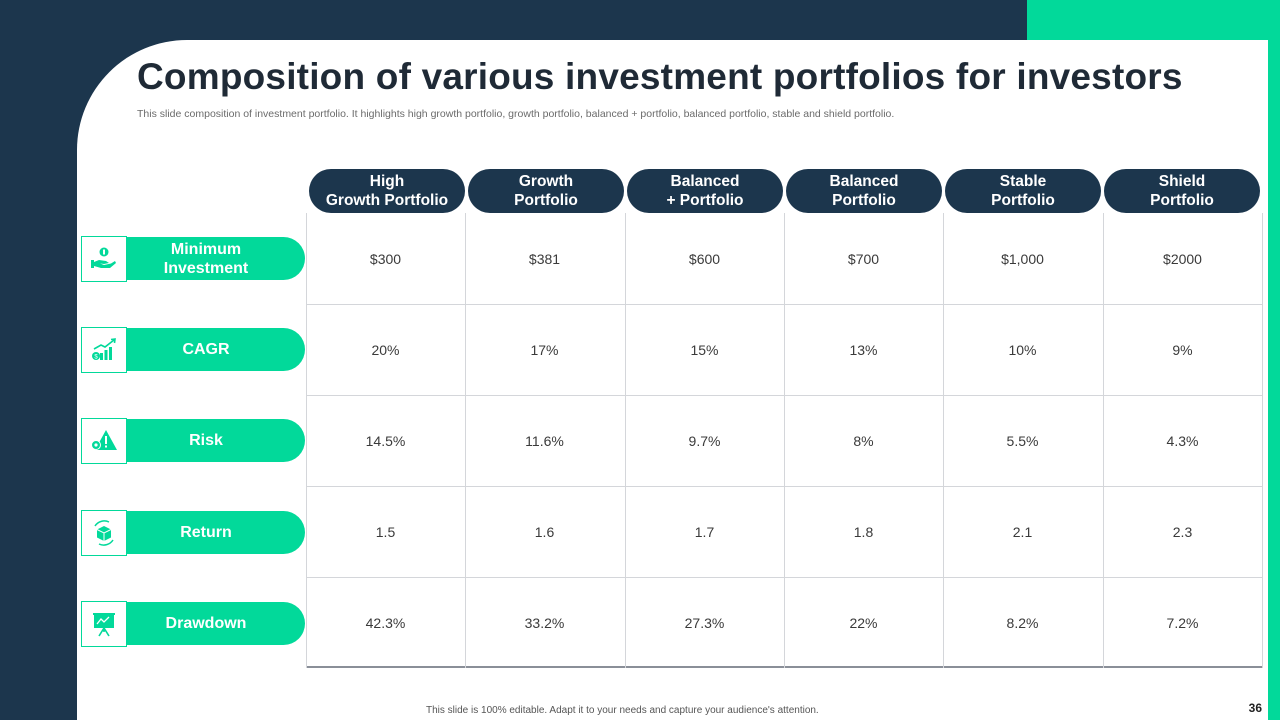  I want to click on row-label-text: Risk, so click(206, 440).